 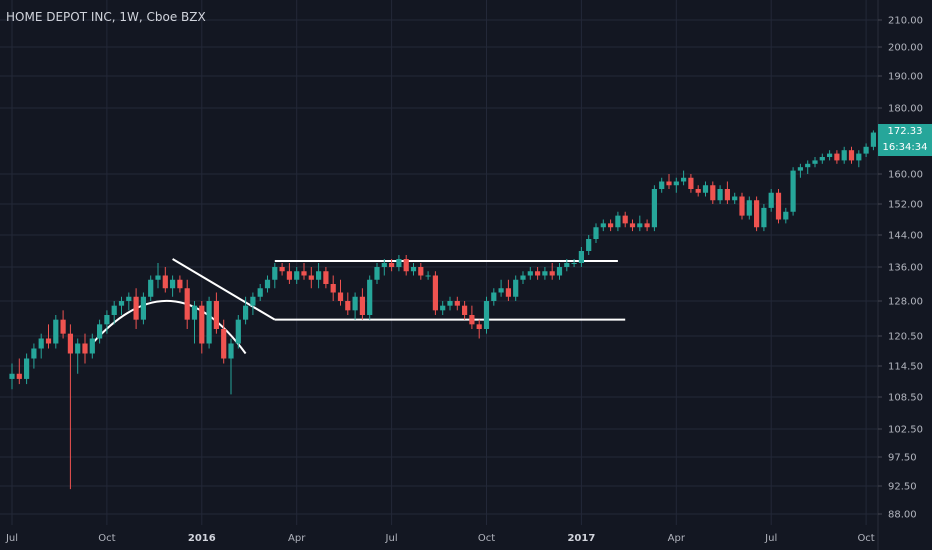 I want to click on price-axis-label: 97.50, so click(x=902, y=458).